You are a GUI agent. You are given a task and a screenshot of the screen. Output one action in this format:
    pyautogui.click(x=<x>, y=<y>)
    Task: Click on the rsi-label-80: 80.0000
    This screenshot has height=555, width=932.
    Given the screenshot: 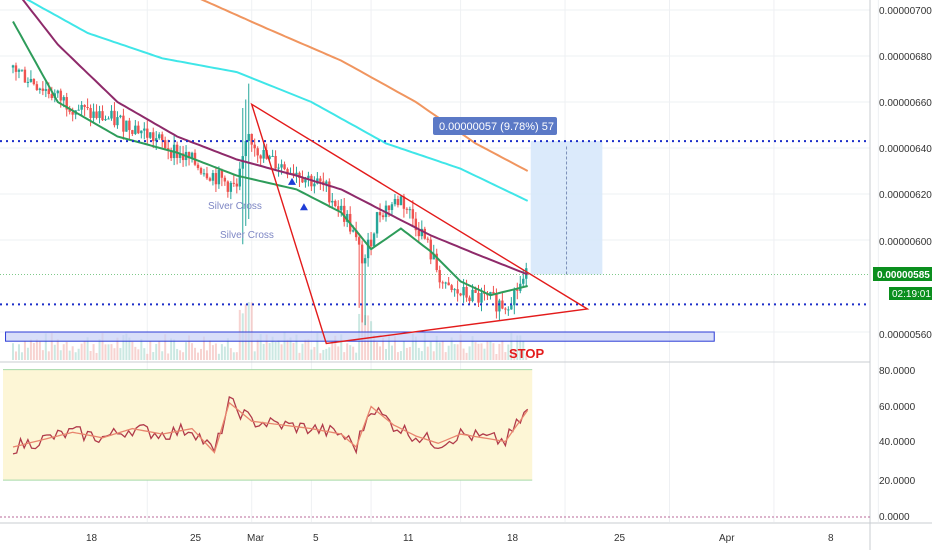 What is the action you would take?
    pyautogui.click(x=897, y=371)
    